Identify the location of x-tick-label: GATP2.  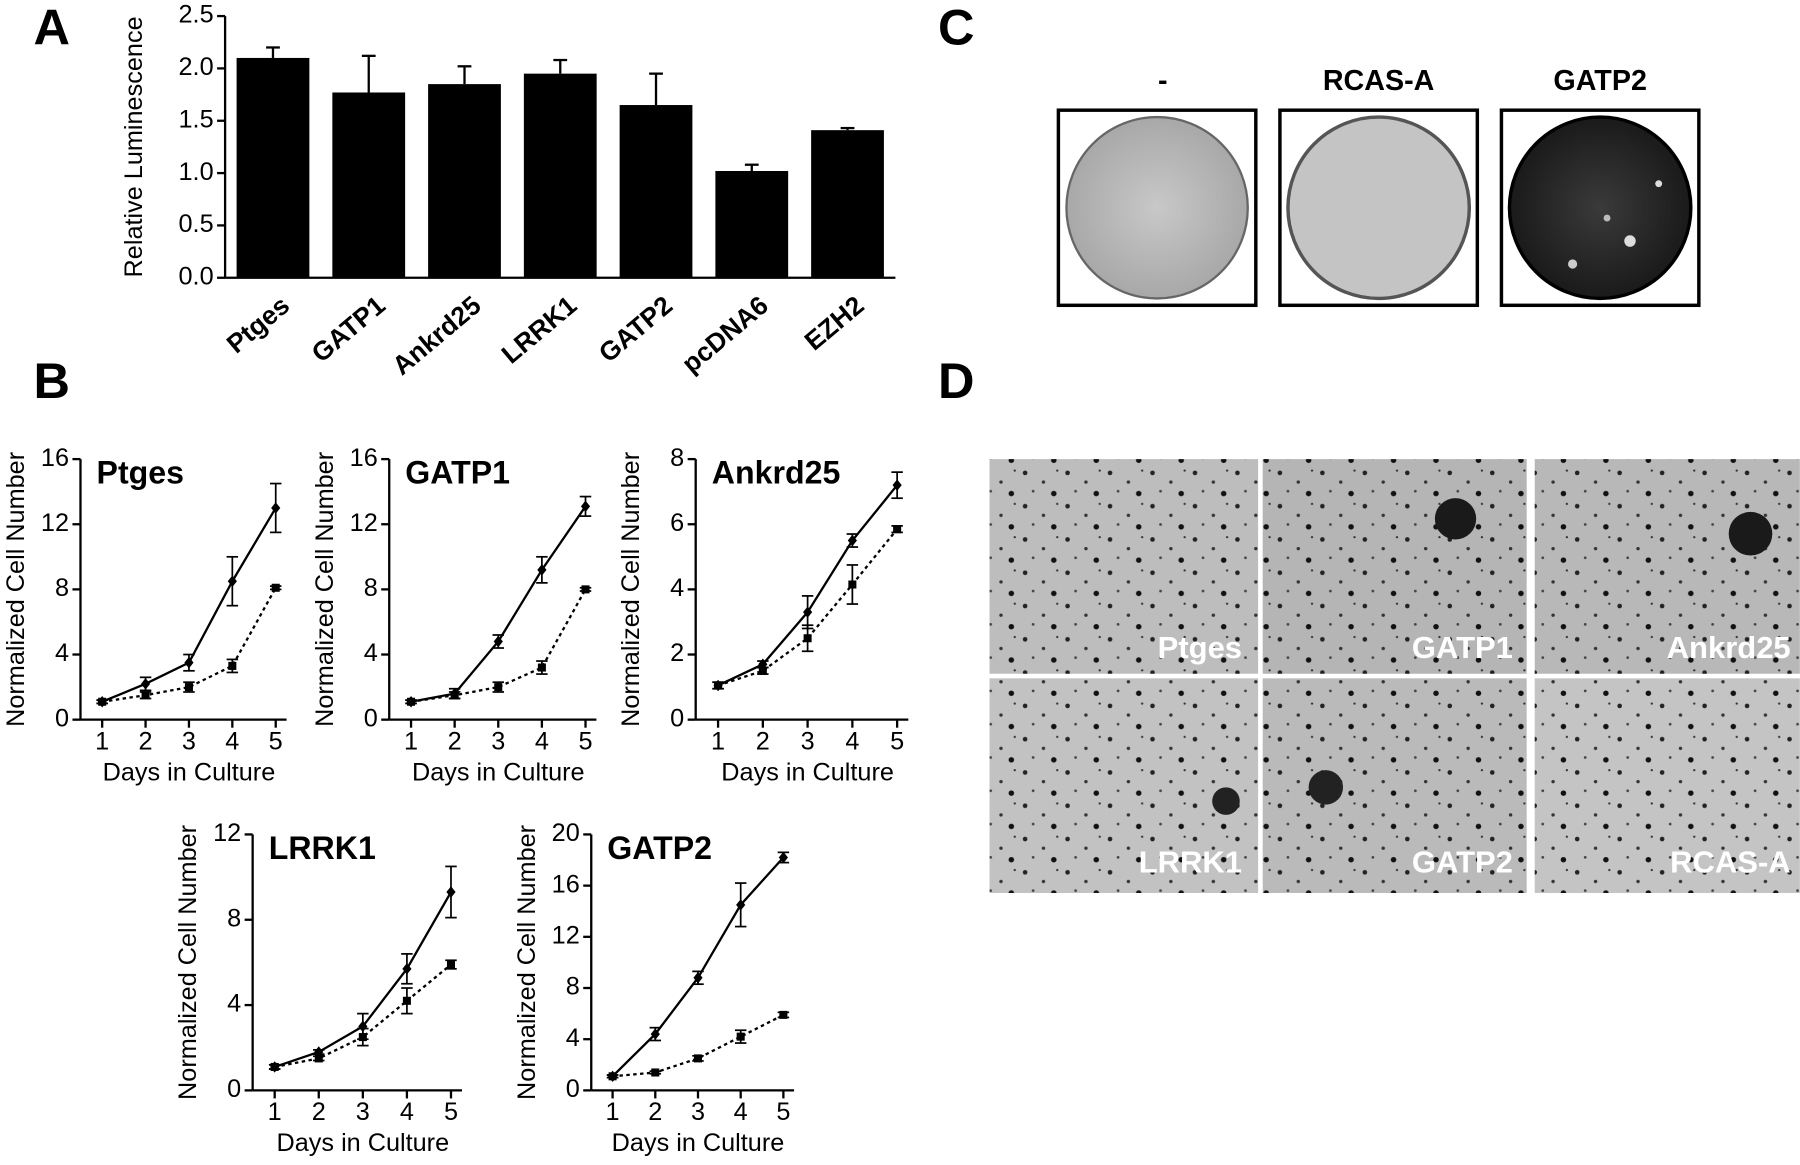
(635, 329).